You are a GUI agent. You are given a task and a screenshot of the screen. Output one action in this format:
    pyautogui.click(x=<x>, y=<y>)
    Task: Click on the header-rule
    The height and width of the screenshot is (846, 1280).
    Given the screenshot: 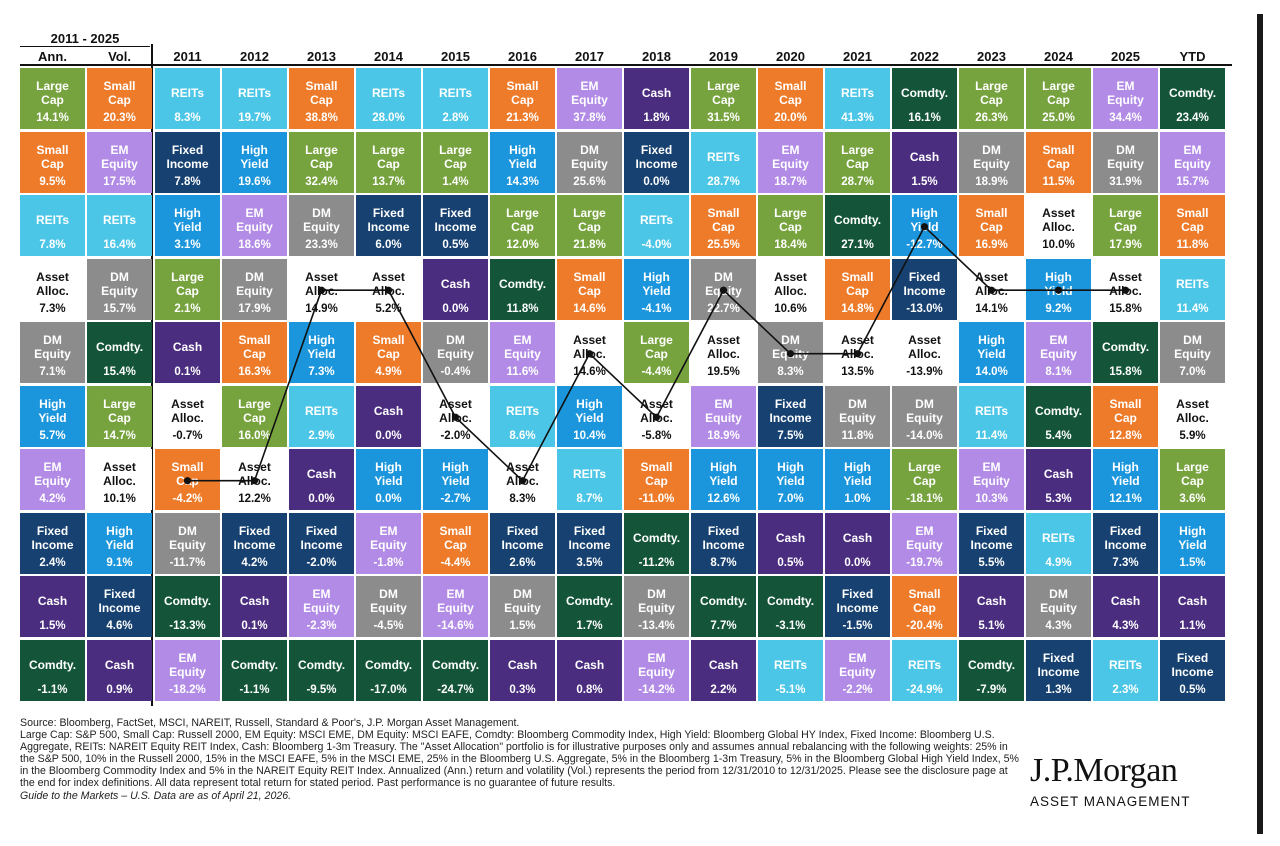 What is the action you would take?
    pyautogui.click(x=626, y=65)
    